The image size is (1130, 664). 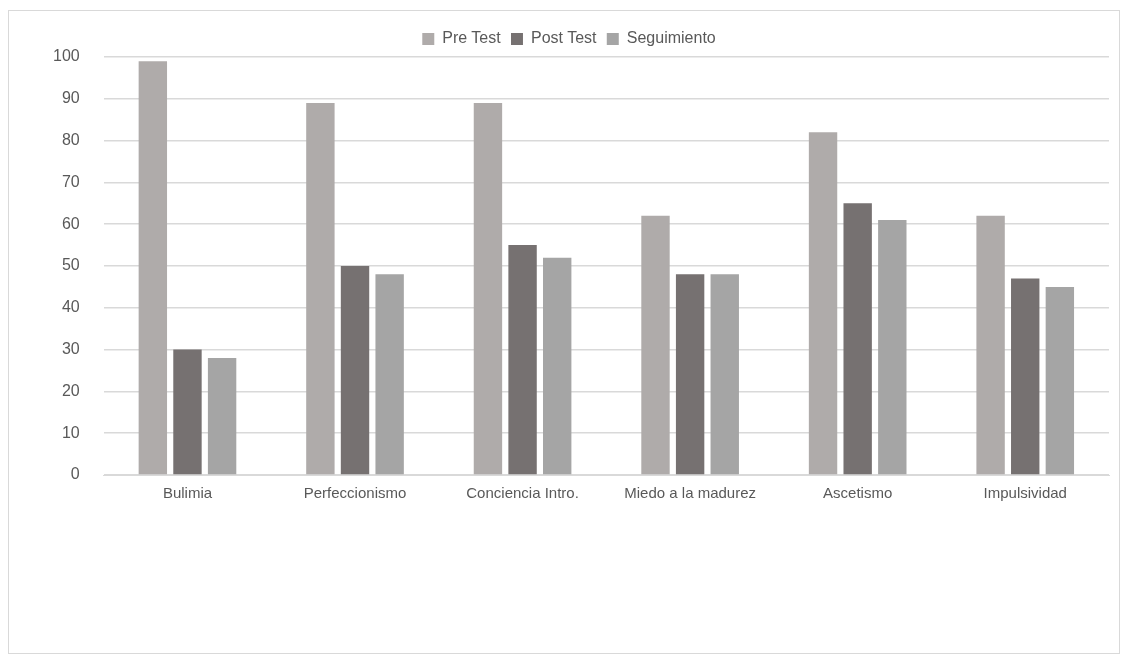 What do you see at coordinates (70, 390) in the screenshot?
I see `y-tick-label: 20` at bounding box center [70, 390].